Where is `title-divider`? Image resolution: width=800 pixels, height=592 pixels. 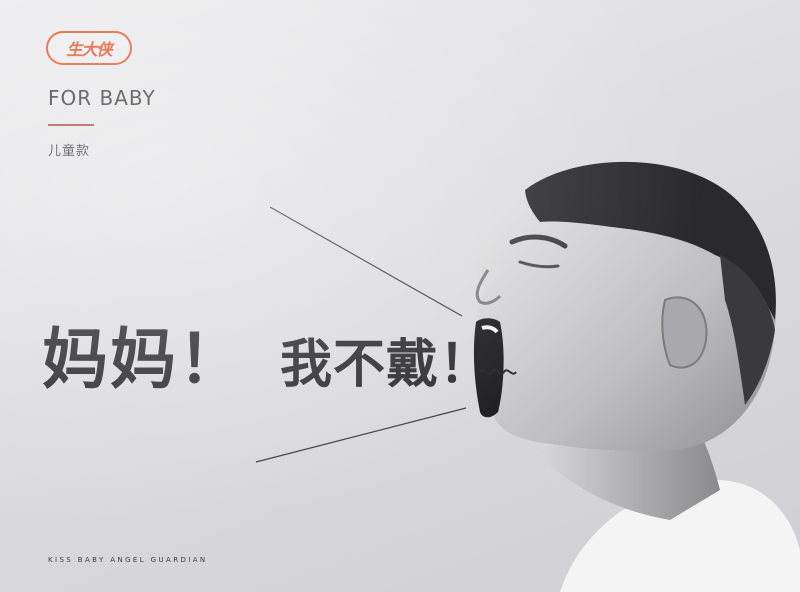
title-divider is located at coordinates (71, 125).